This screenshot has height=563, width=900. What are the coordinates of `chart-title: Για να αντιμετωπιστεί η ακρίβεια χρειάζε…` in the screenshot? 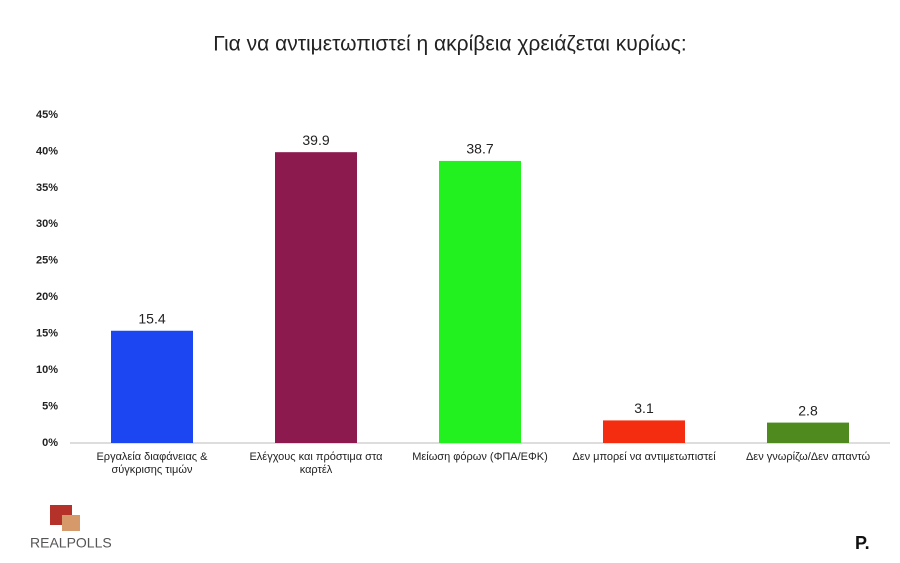 It's located at (449, 44).